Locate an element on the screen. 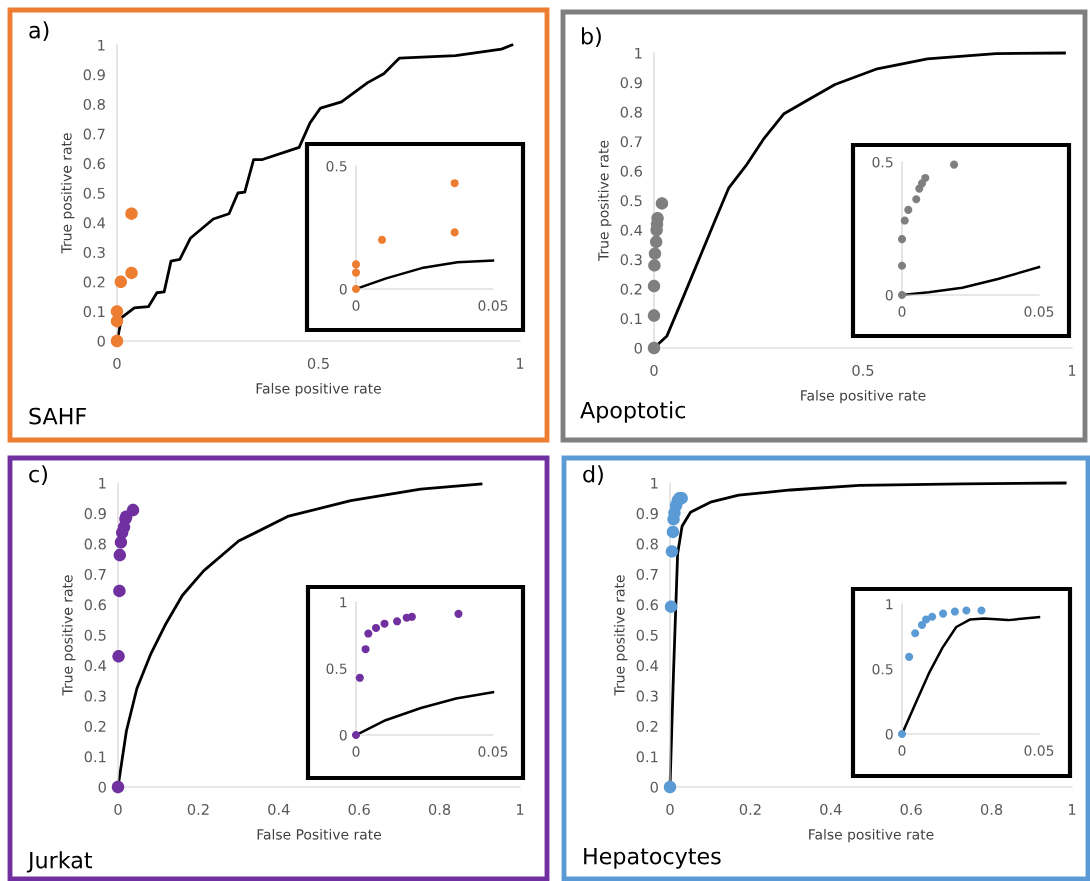 This screenshot has height=881, width=1090. text: Jurkat is located at coordinates (59, 862).